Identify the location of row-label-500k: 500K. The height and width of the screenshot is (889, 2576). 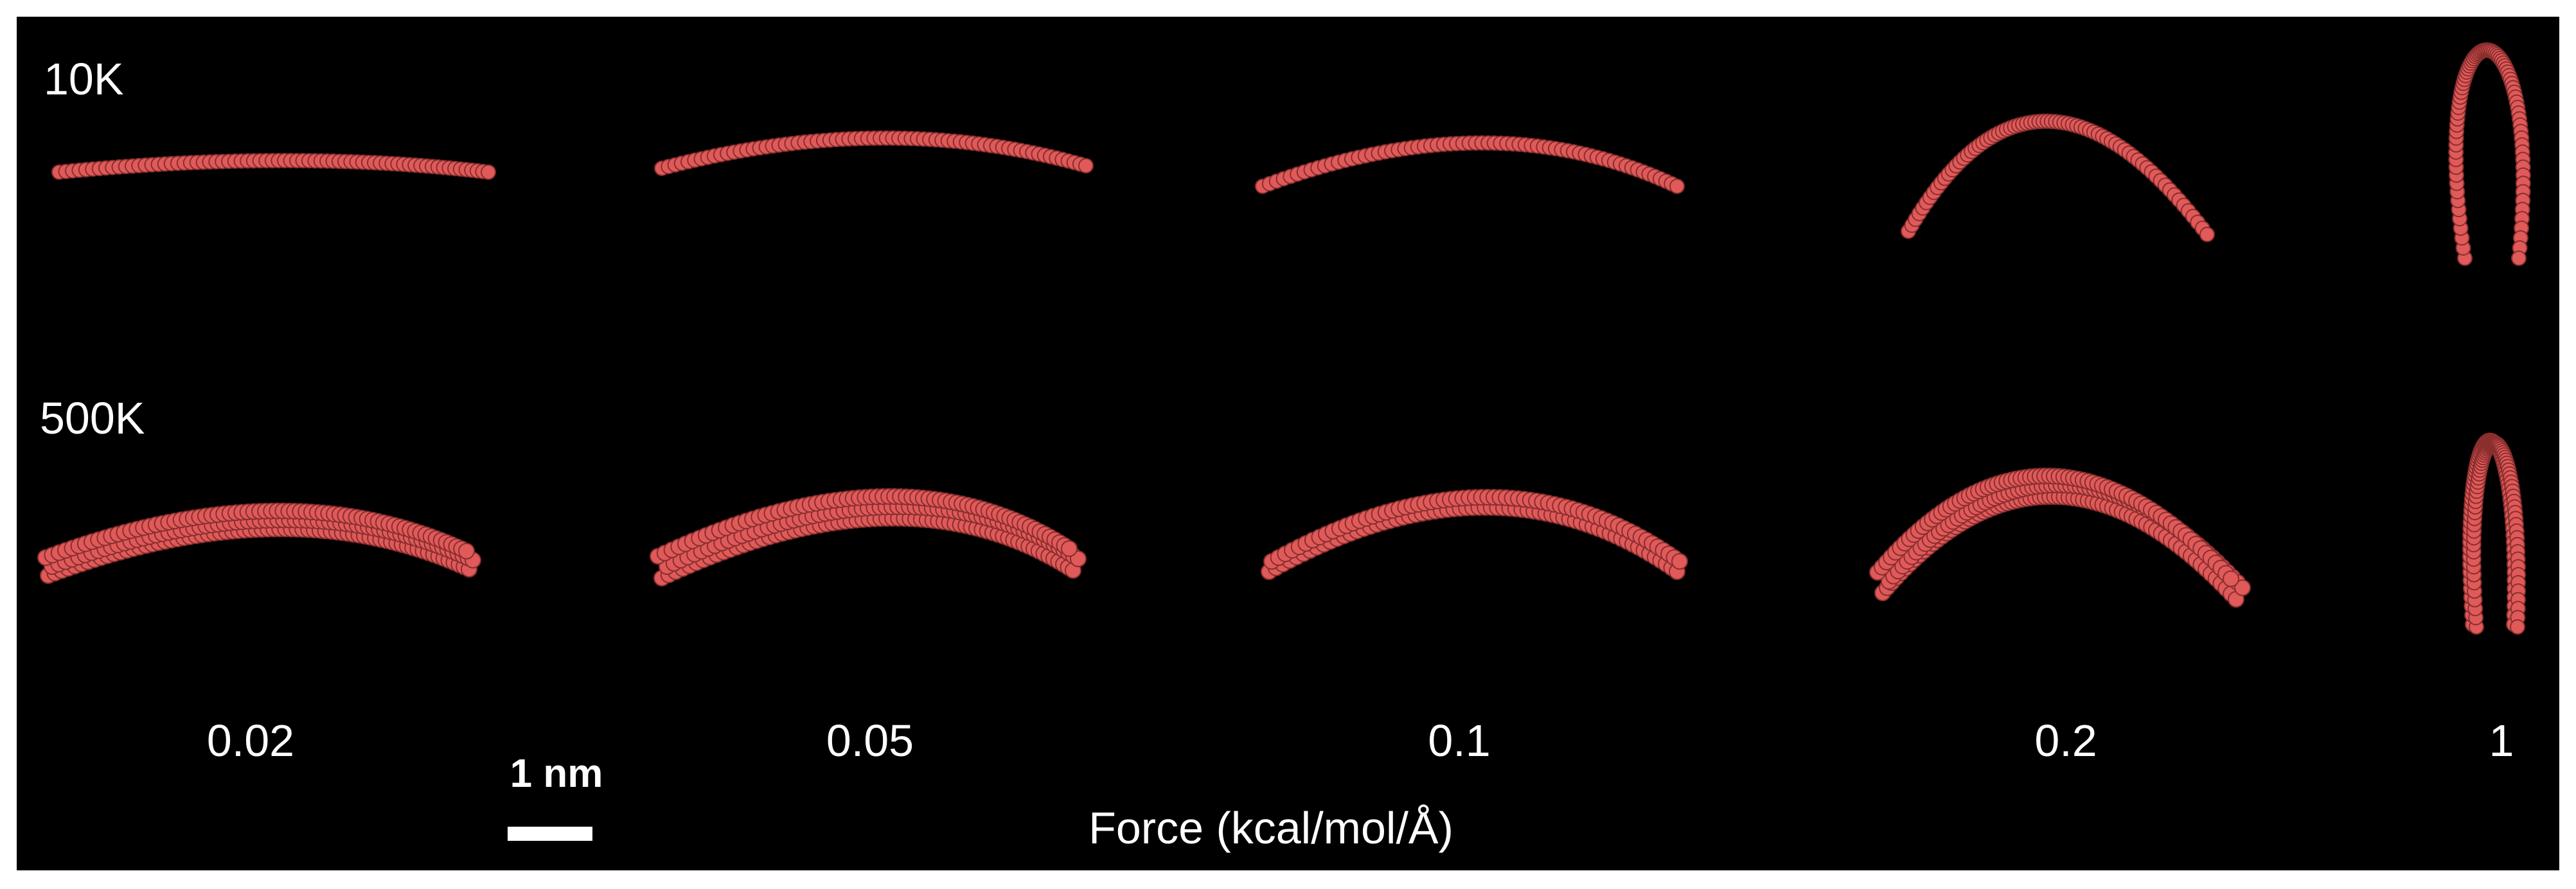
(93, 418).